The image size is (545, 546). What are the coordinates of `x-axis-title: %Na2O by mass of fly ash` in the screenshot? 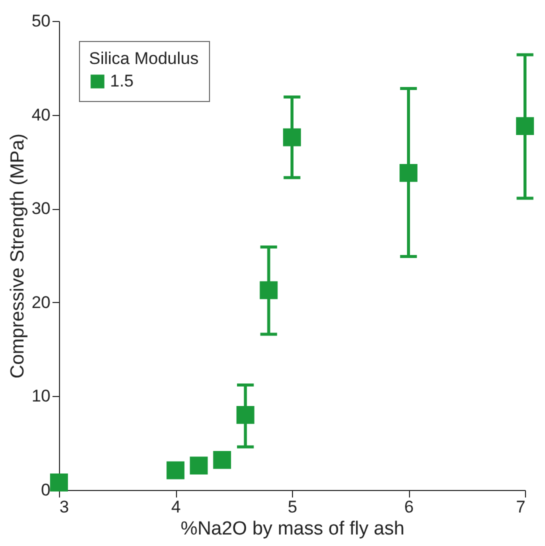 It's located at (292, 529).